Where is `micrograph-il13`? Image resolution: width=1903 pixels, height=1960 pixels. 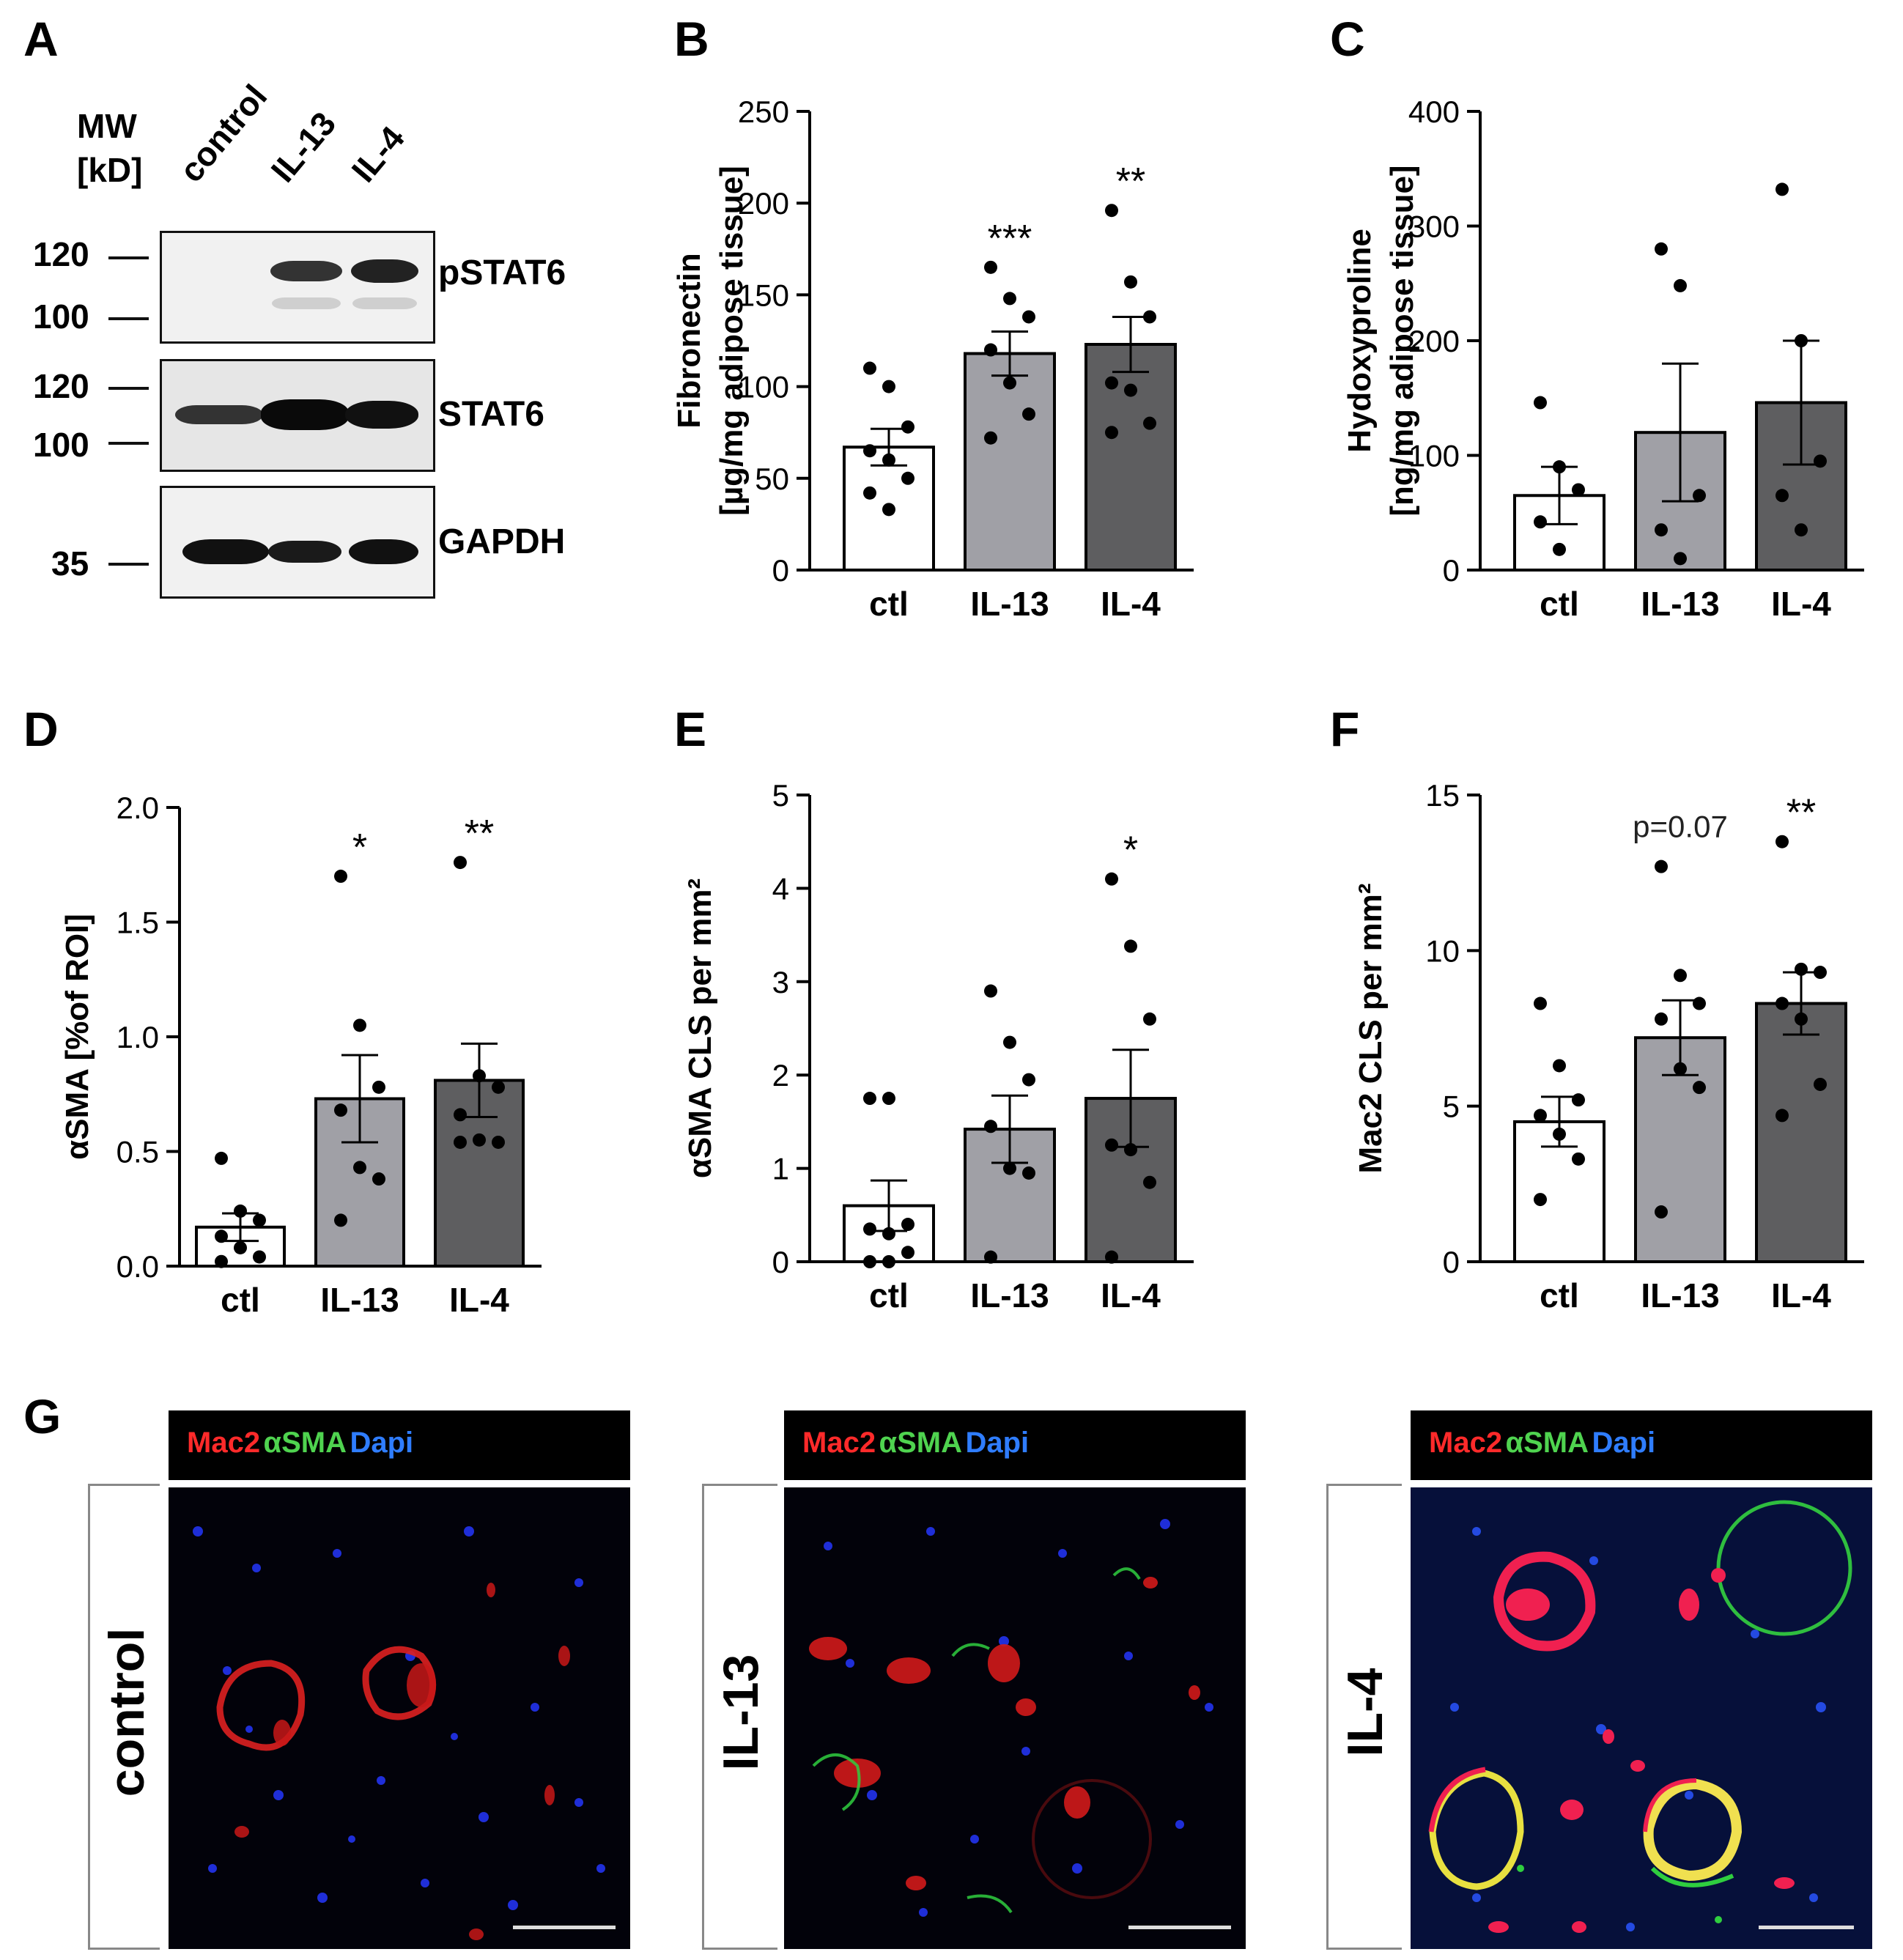
micrograph-il13 is located at coordinates (1015, 1718).